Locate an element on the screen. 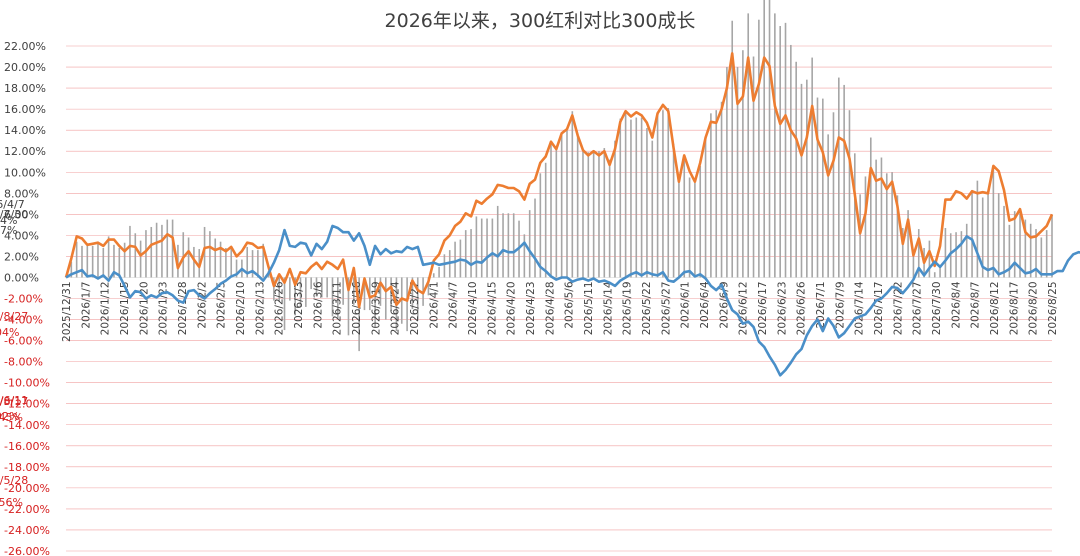 The width and height of the screenshot is (1080, 556). x-tick-label: 2026/4/10 is located at coordinates (473, 308).